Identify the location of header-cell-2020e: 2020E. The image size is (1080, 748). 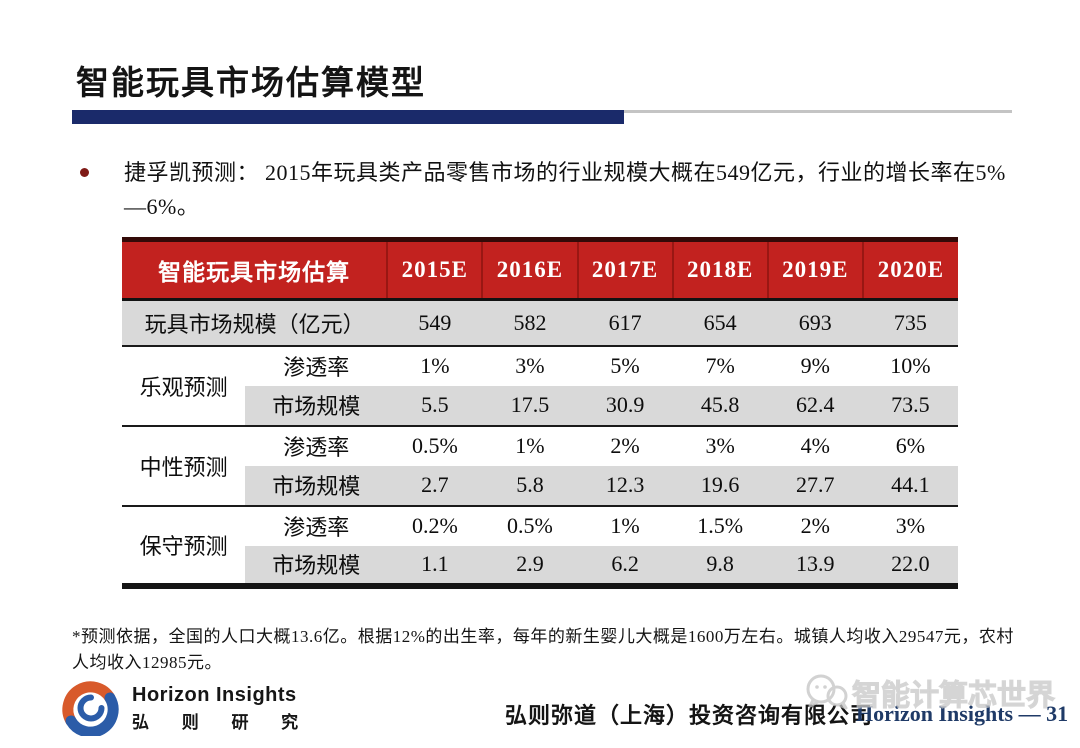
(909, 269).